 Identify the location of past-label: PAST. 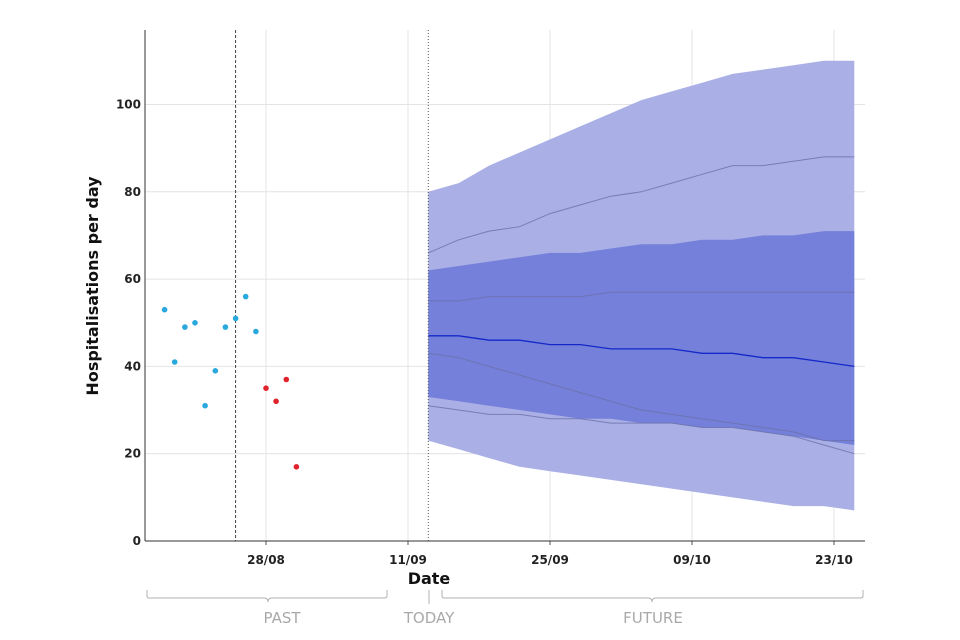
(282, 618).